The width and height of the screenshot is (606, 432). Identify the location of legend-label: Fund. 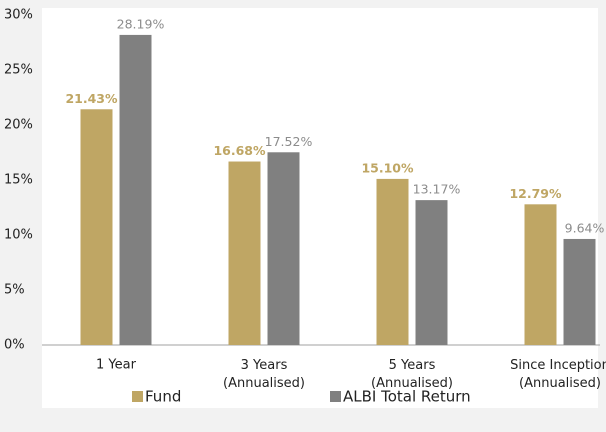
(163, 397).